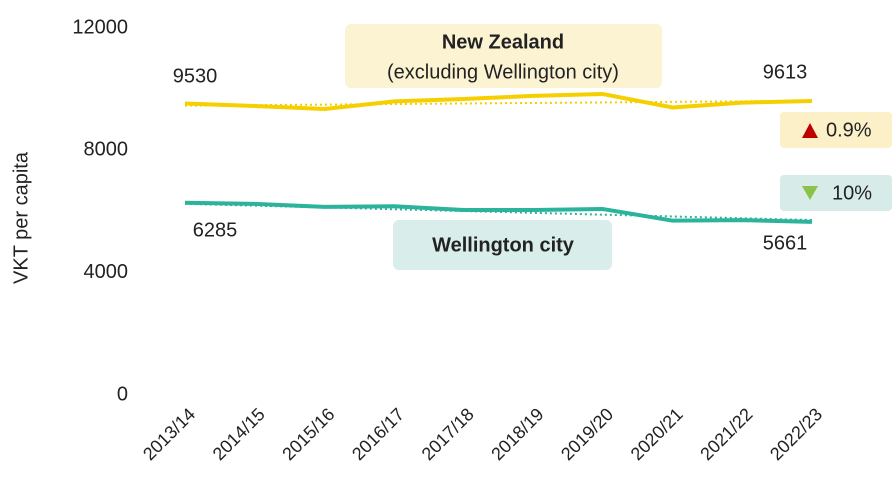 The width and height of the screenshot is (892, 490). What do you see at coordinates (503, 42) in the screenshot?
I see `nz-label: New Zealand` at bounding box center [503, 42].